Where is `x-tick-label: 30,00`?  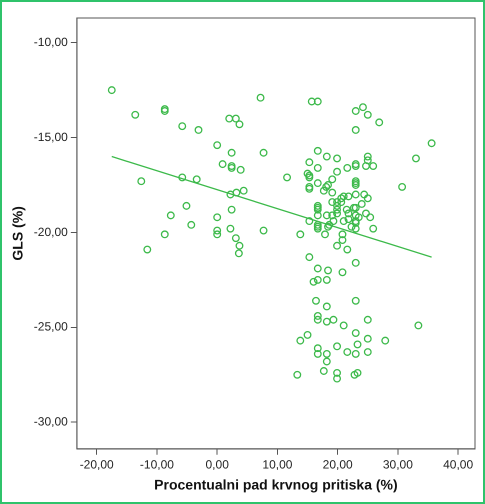
x-tick-label: 30,00 is located at coordinates (398, 464).